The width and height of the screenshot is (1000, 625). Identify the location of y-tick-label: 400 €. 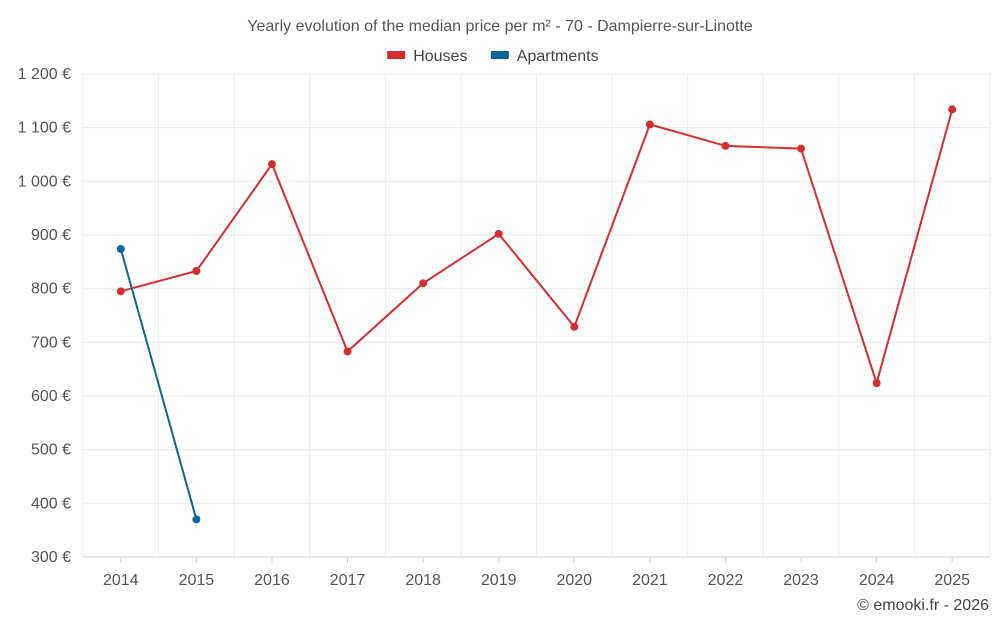
(51, 503).